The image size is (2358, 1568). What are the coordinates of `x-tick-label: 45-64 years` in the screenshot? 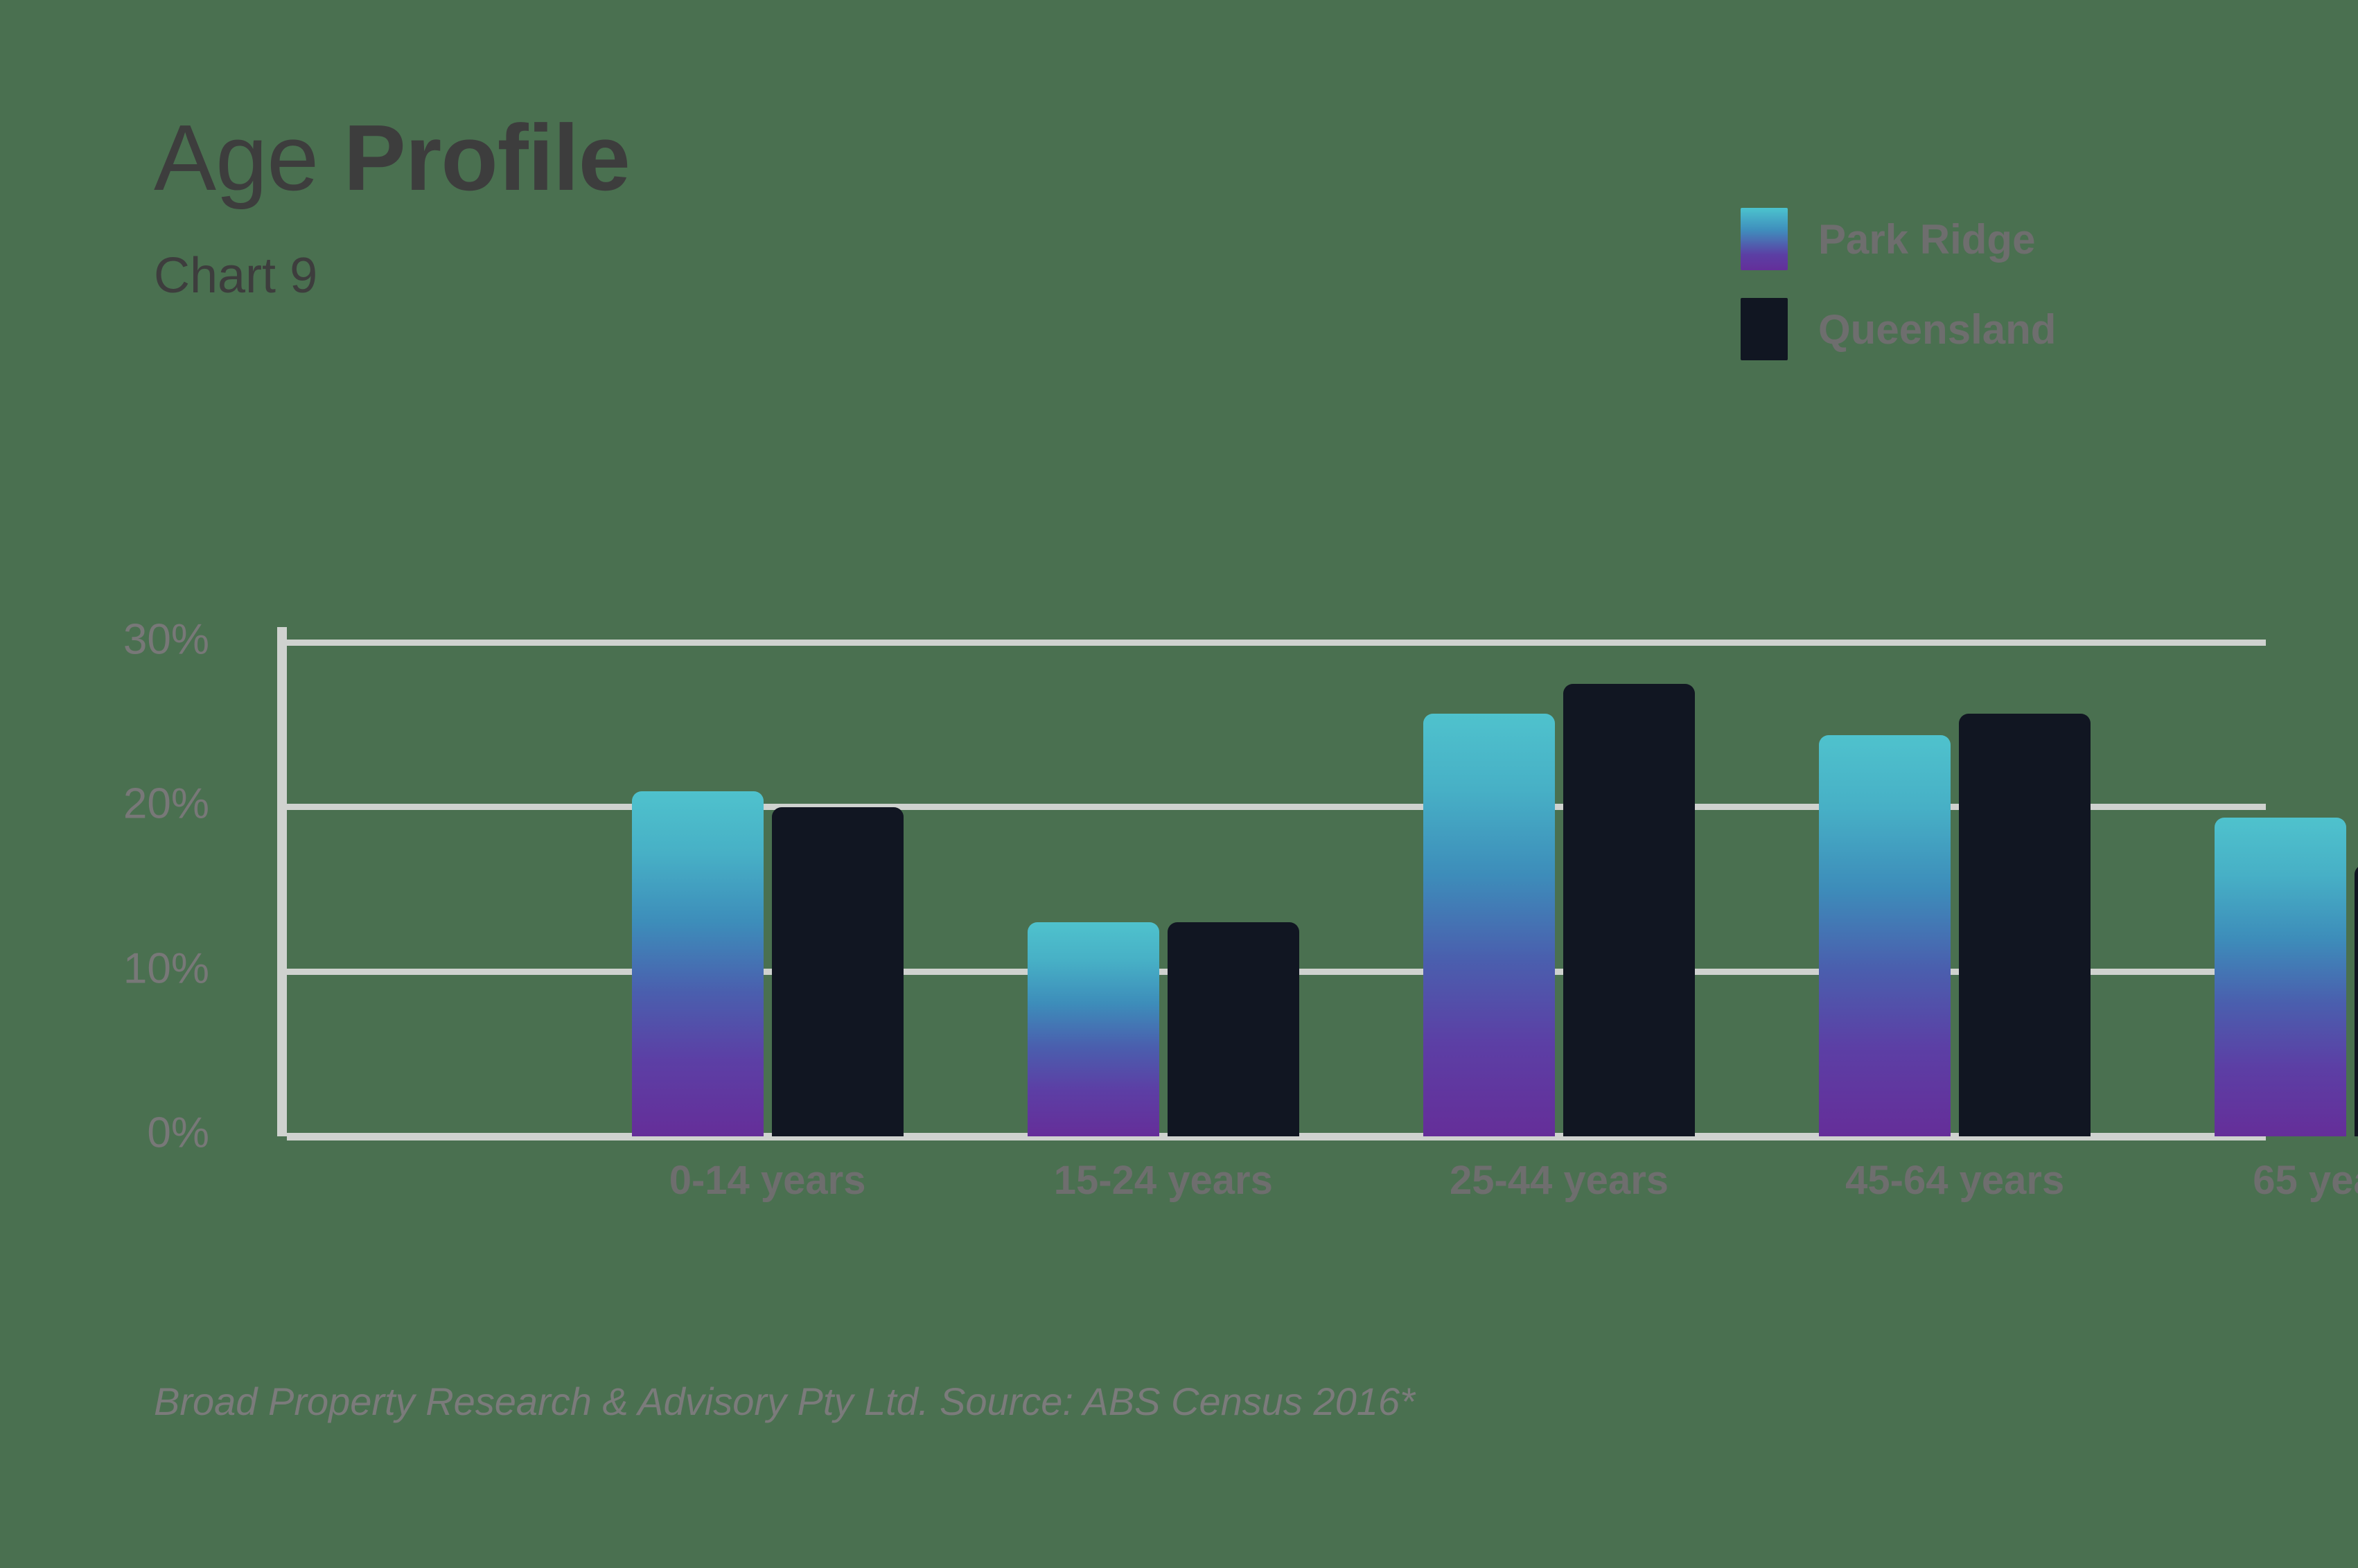 It's located at (1955, 1180).